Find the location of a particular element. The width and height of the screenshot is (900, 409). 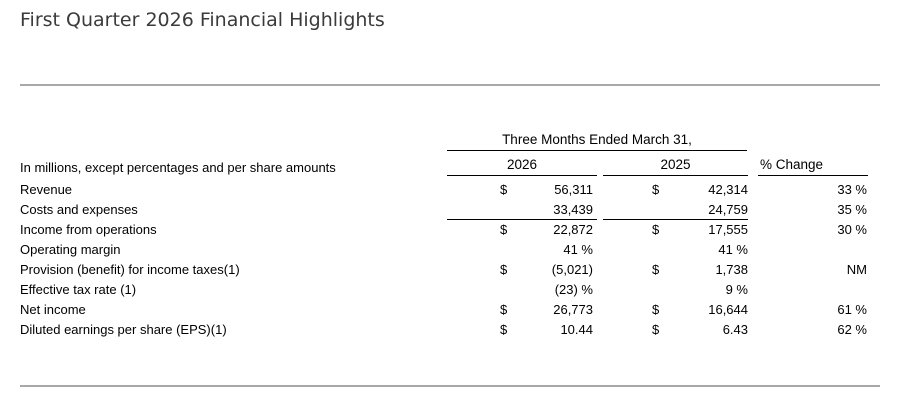

column-span-header: Three Months Ended March 31, is located at coordinates (597, 139).